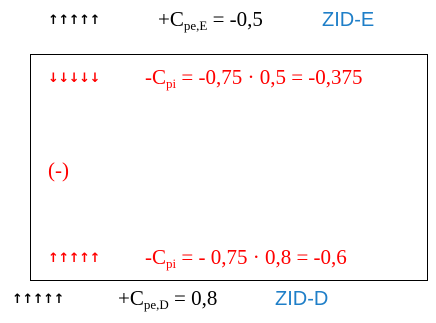 This screenshot has width=436, height=323. Describe the element at coordinates (193, 298) in the screenshot. I see `cpe-d-value: = 0,8` at that location.